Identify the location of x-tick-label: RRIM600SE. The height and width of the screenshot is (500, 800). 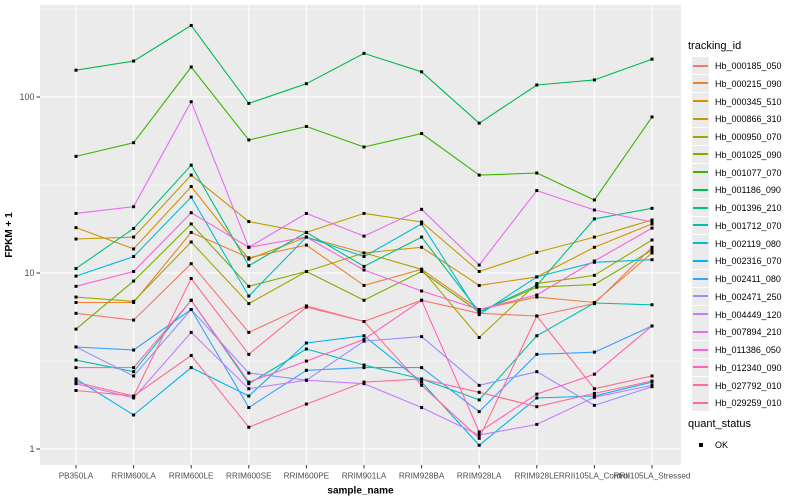
(249, 476).